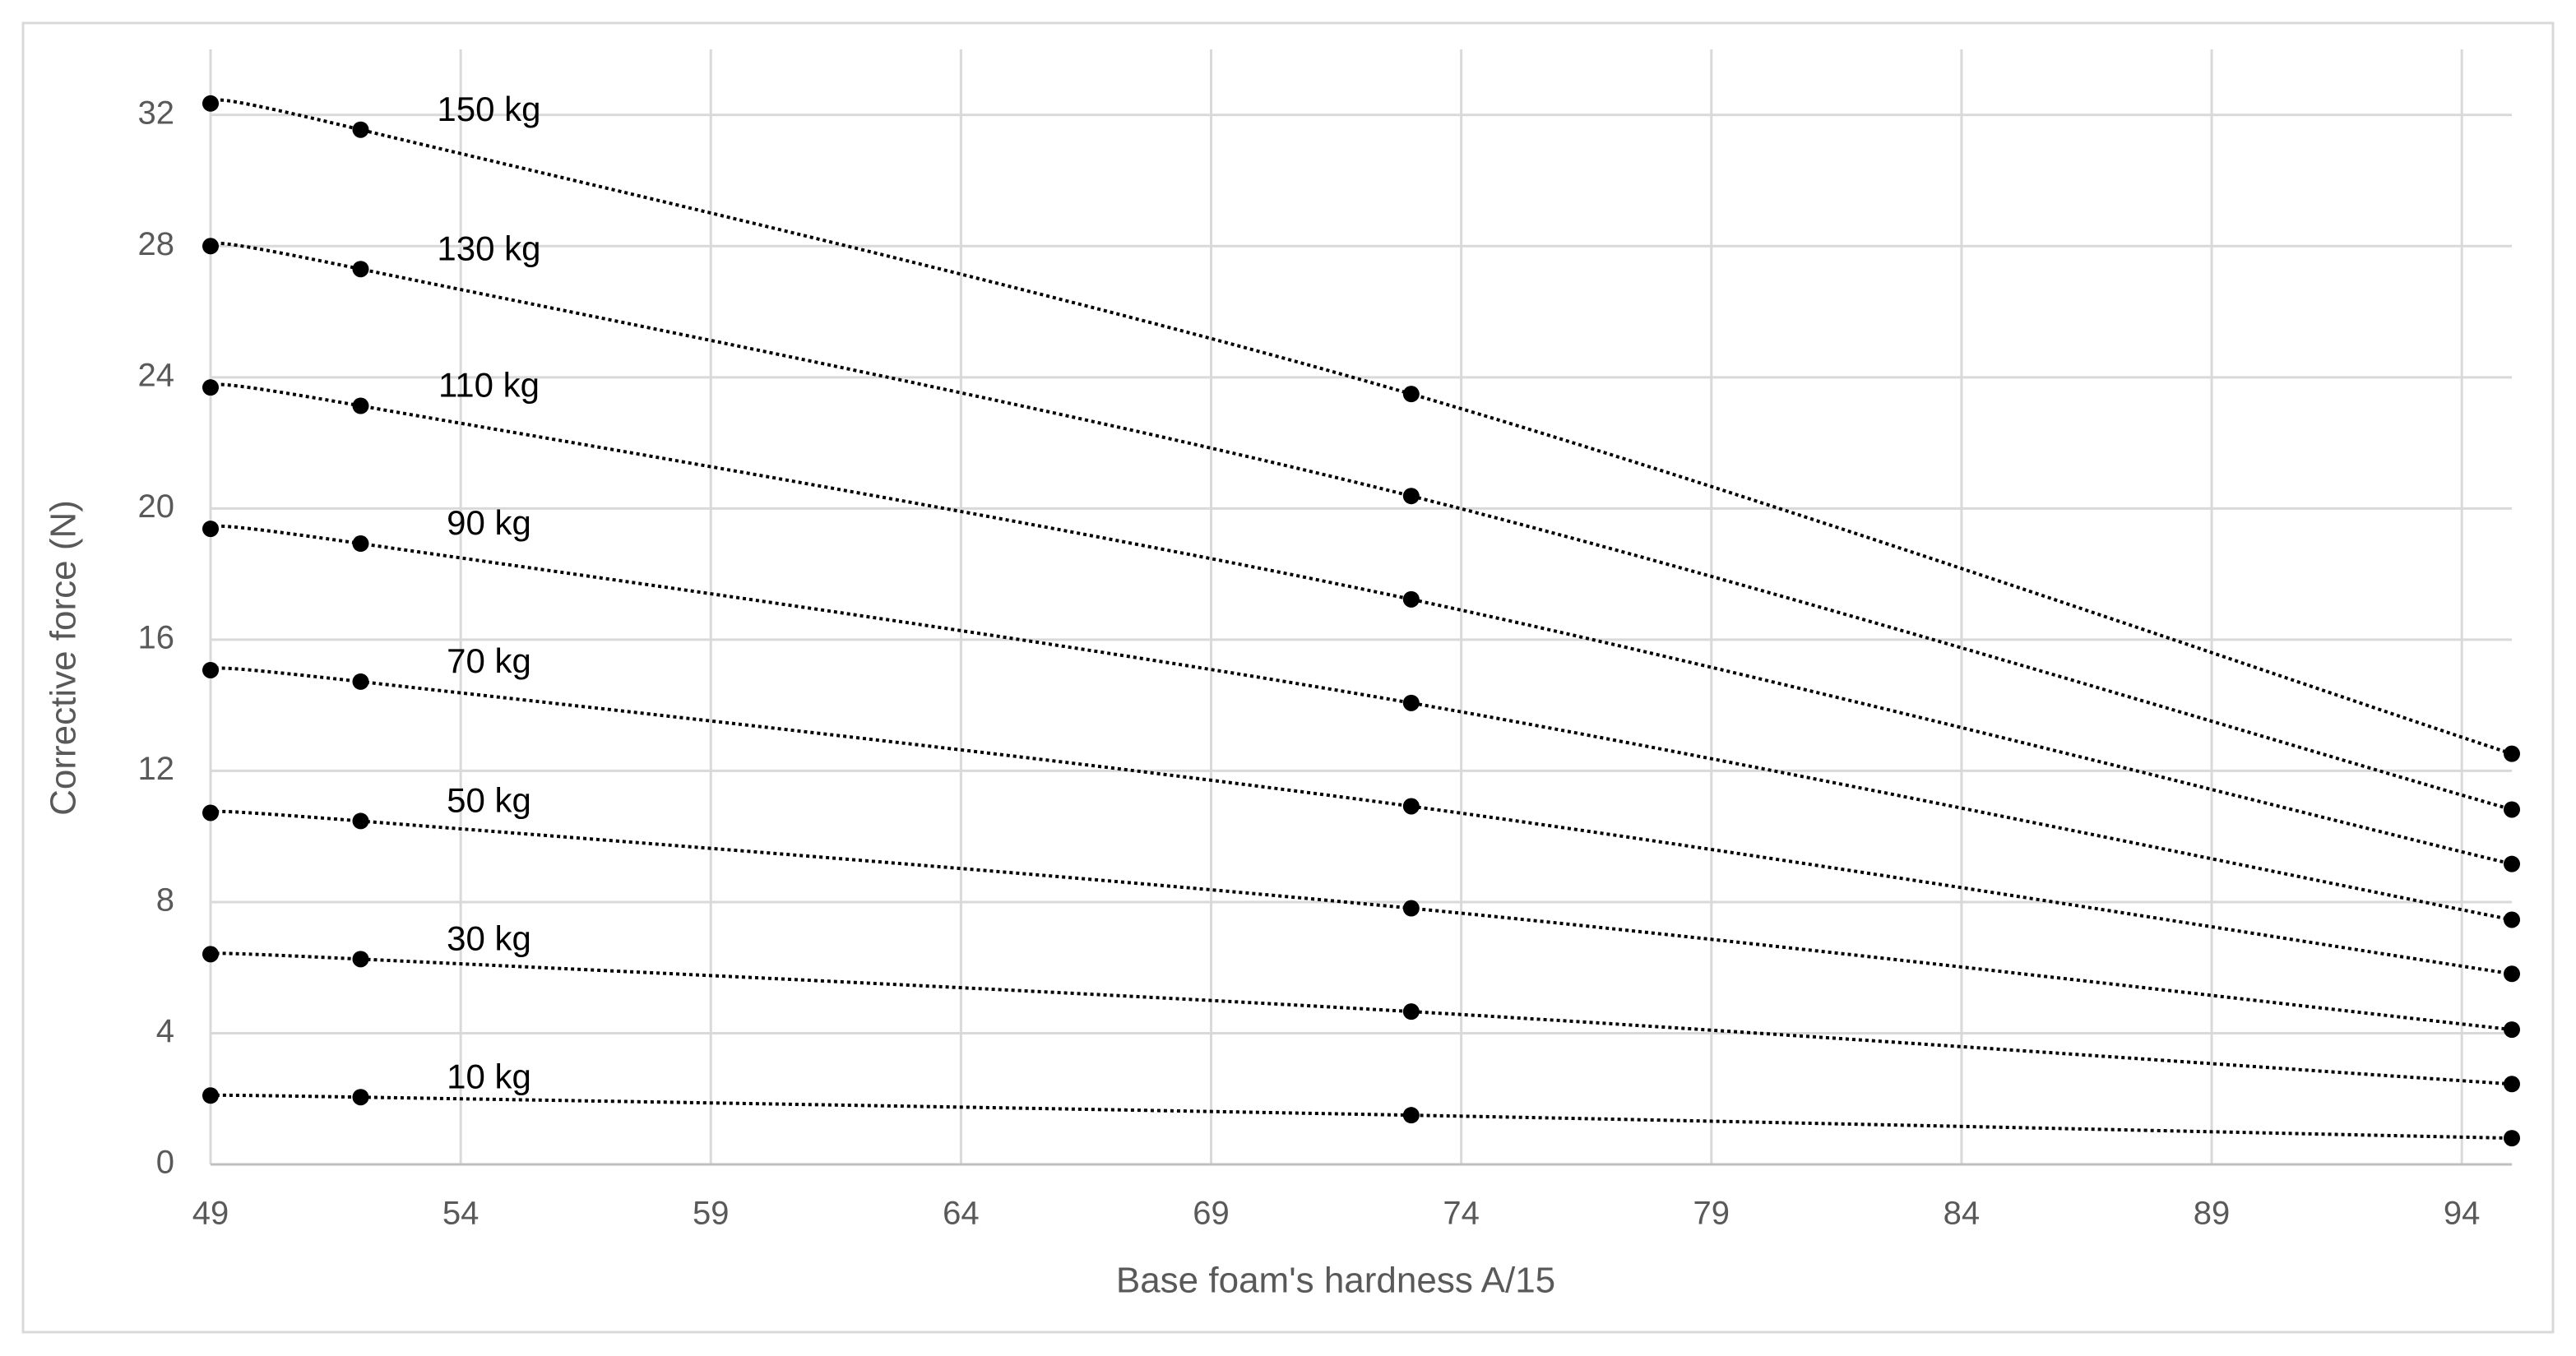 The width and height of the screenshot is (2576, 1356). What do you see at coordinates (489, 1076) in the screenshot?
I see `series-label: 10 kg` at bounding box center [489, 1076].